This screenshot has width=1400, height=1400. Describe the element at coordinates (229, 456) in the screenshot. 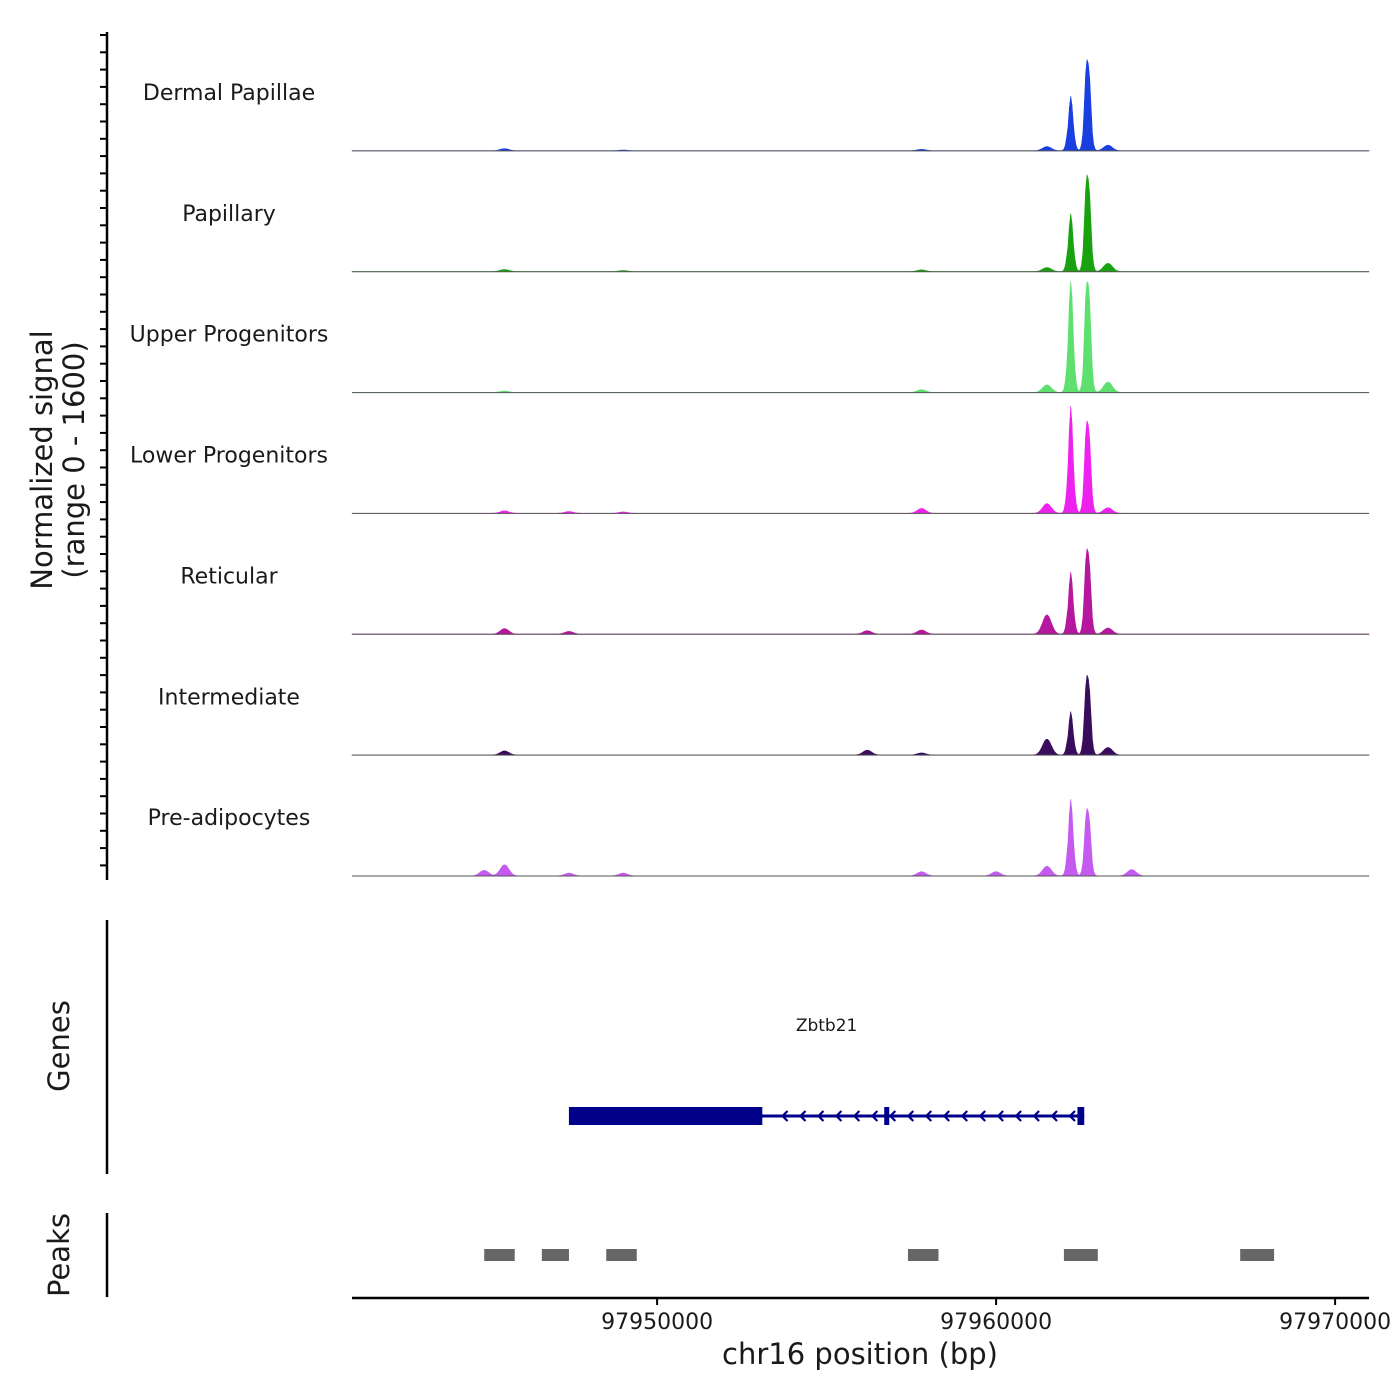

I see `track-label: Lower Progenitors` at that location.